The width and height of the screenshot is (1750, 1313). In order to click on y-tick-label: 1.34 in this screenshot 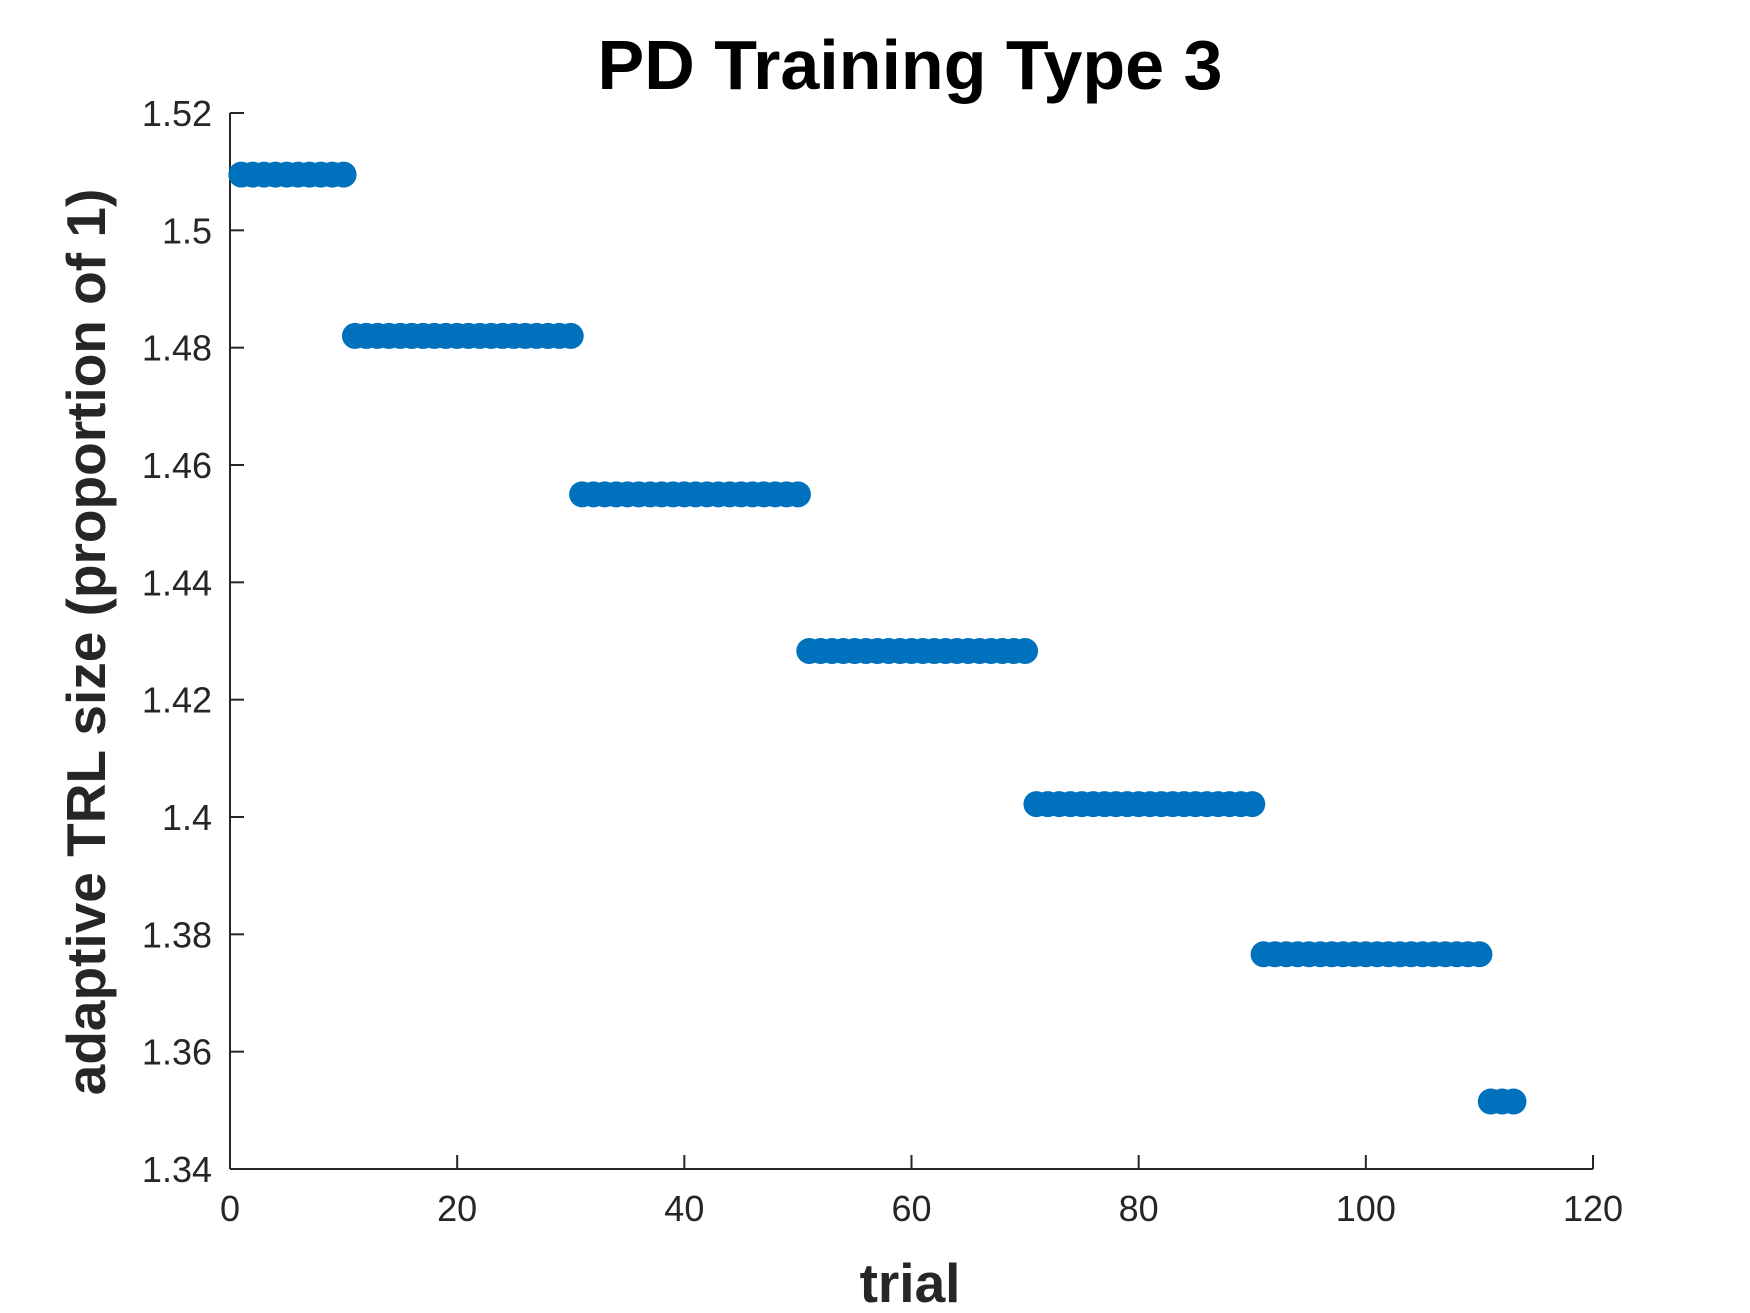, I will do `click(177, 1169)`.